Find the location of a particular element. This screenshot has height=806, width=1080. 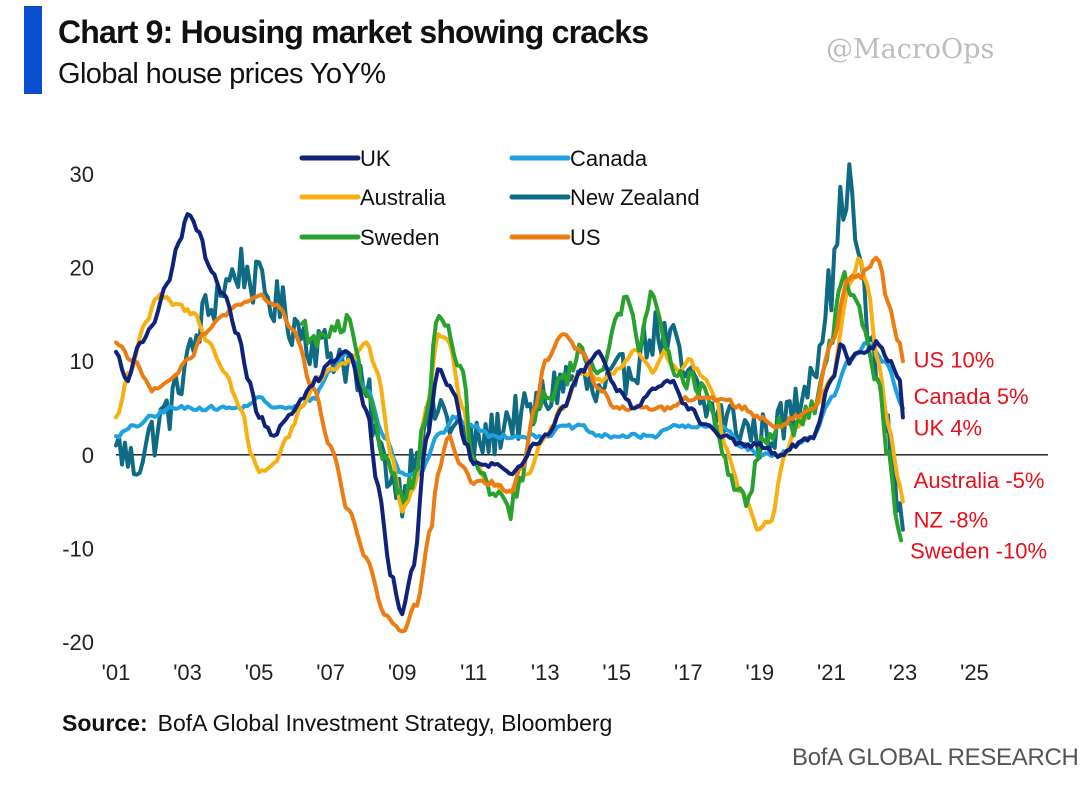

y-tick-label: 0 is located at coordinates (88, 455).